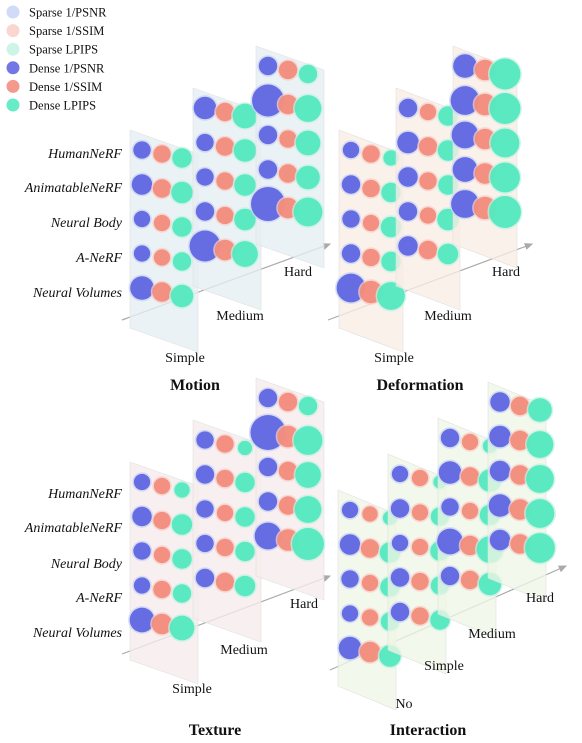 The height and width of the screenshot is (743, 582). What do you see at coordinates (86, 564) in the screenshot?
I see `method-label-bottom-neural-body: Neural Body` at bounding box center [86, 564].